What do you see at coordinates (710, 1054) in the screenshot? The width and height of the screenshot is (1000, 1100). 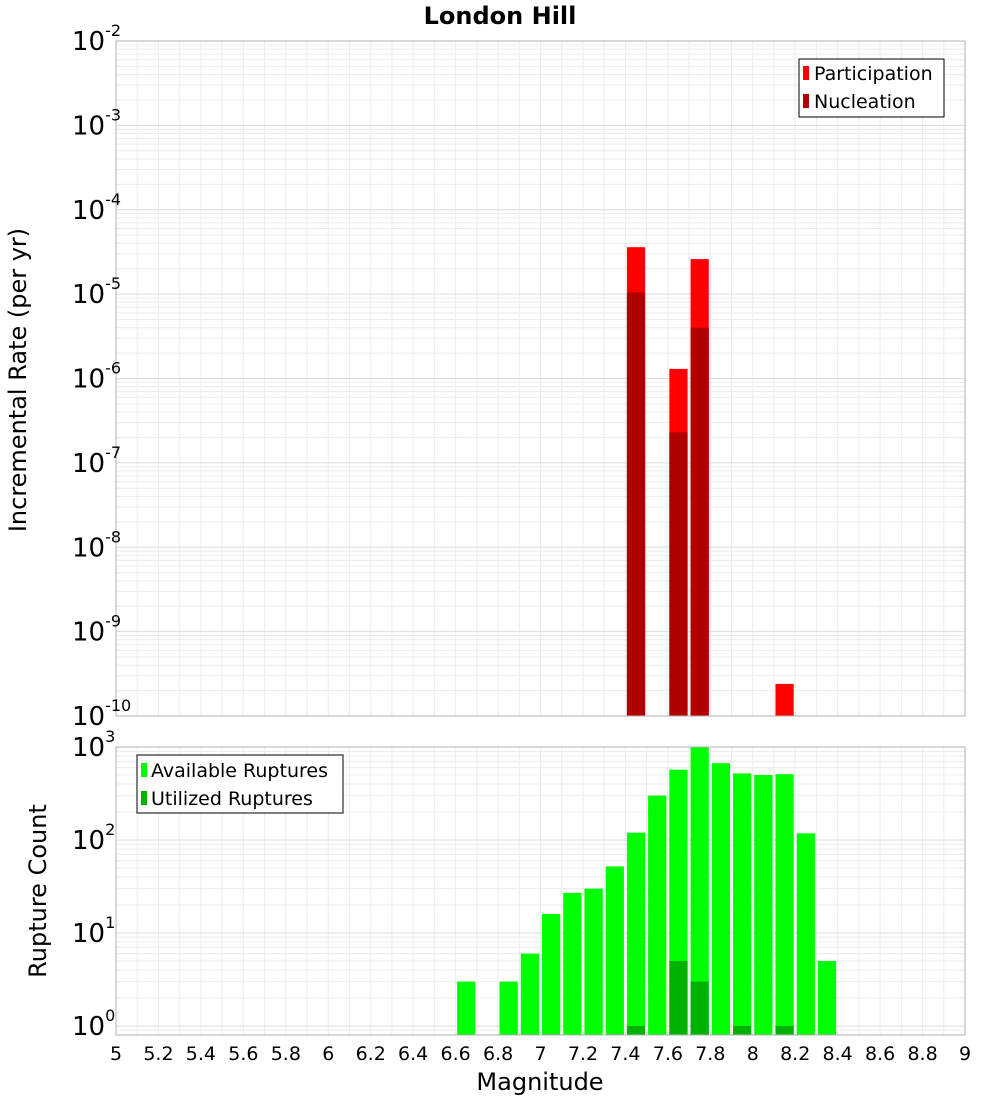 I see `x-tick-label: 7.8` at bounding box center [710, 1054].